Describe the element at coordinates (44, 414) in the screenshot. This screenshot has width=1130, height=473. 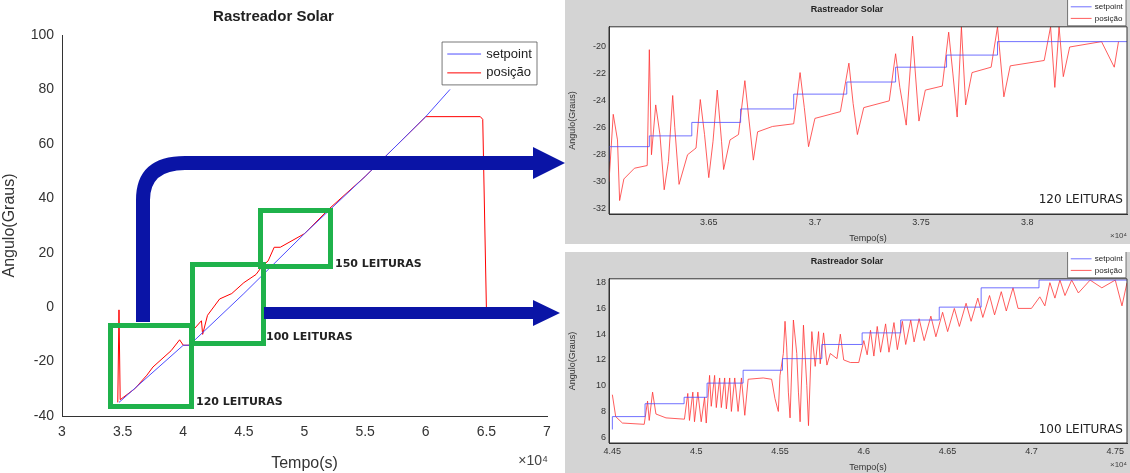
I see `y-tick-label: -40` at that location.